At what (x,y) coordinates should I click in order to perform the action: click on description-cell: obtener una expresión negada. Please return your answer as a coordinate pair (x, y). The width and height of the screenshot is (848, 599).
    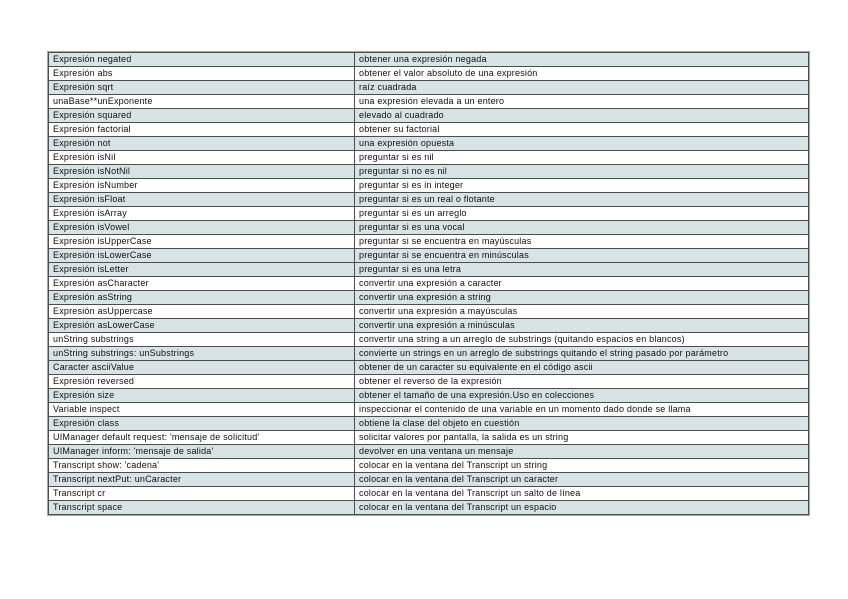
    Looking at the image, I should click on (581, 59).